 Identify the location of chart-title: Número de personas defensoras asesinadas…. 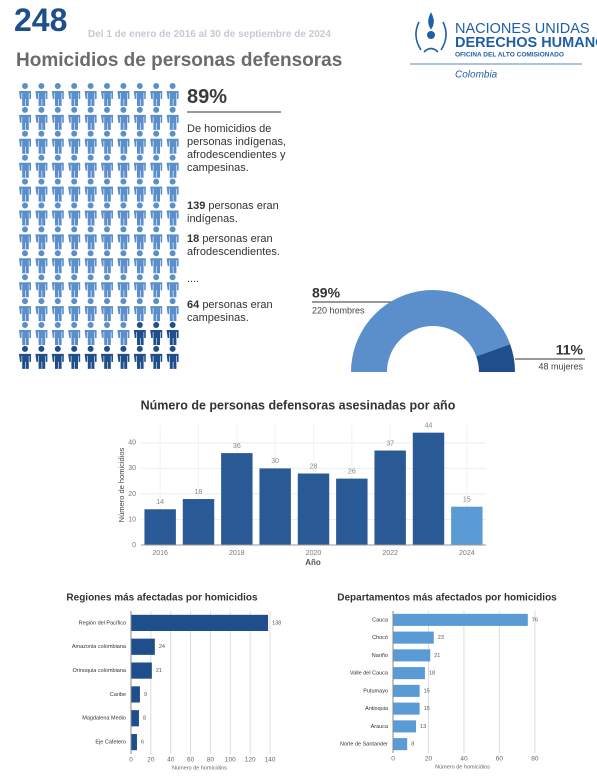
(298, 405).